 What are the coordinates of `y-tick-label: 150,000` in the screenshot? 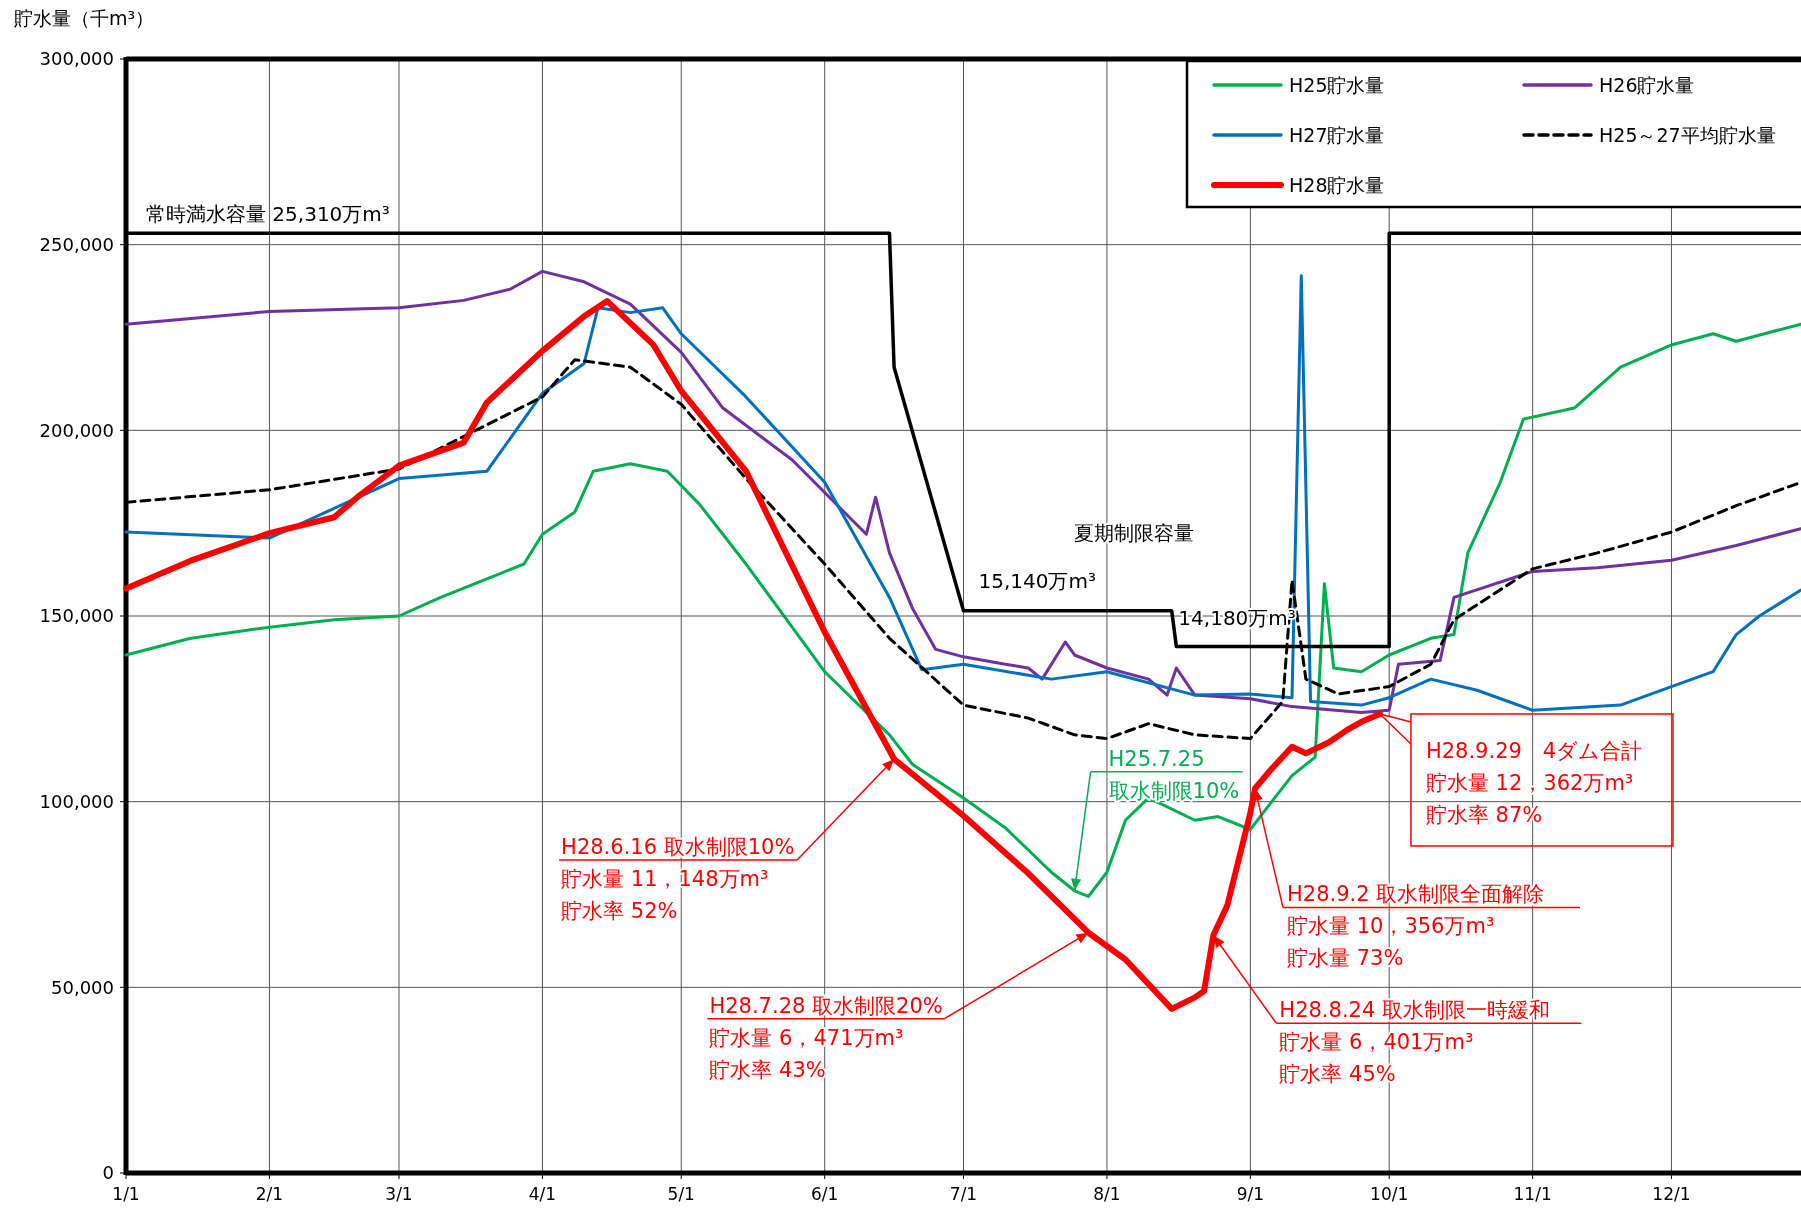 It's located at (76, 616).